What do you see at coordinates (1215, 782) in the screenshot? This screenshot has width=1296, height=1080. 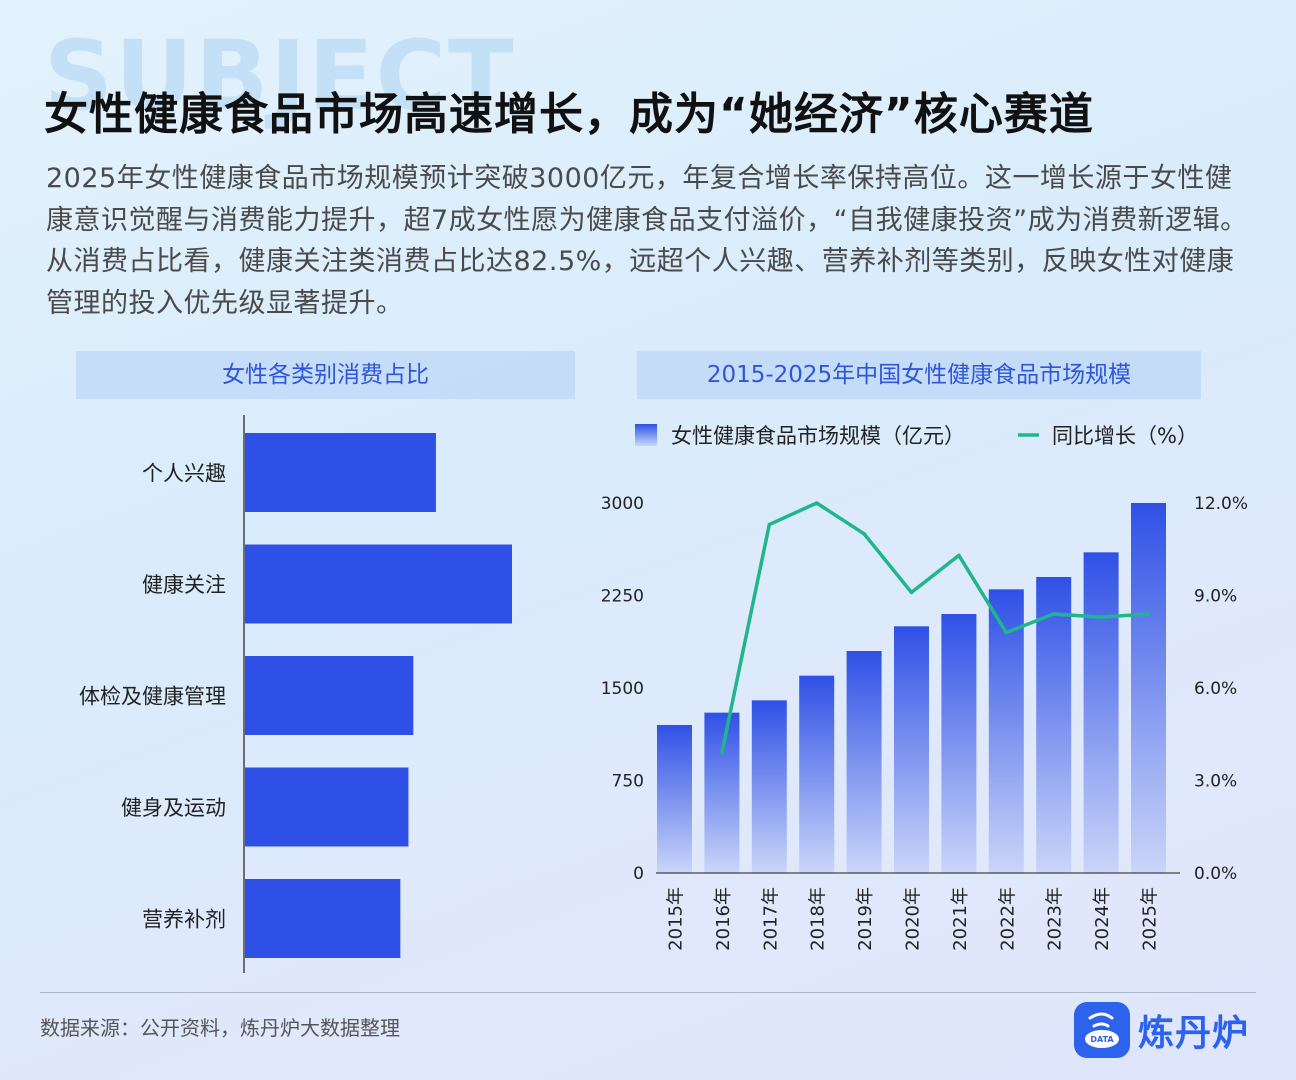 I see `y-right-tick-label: 3.0%` at bounding box center [1215, 782].